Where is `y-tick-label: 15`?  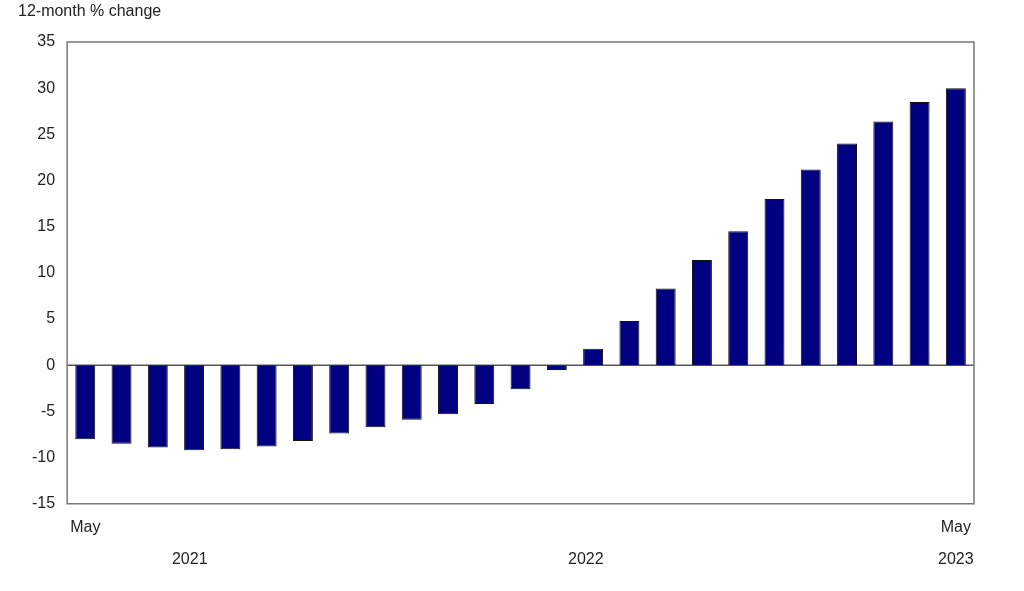 y-tick-label: 15 is located at coordinates (46, 226).